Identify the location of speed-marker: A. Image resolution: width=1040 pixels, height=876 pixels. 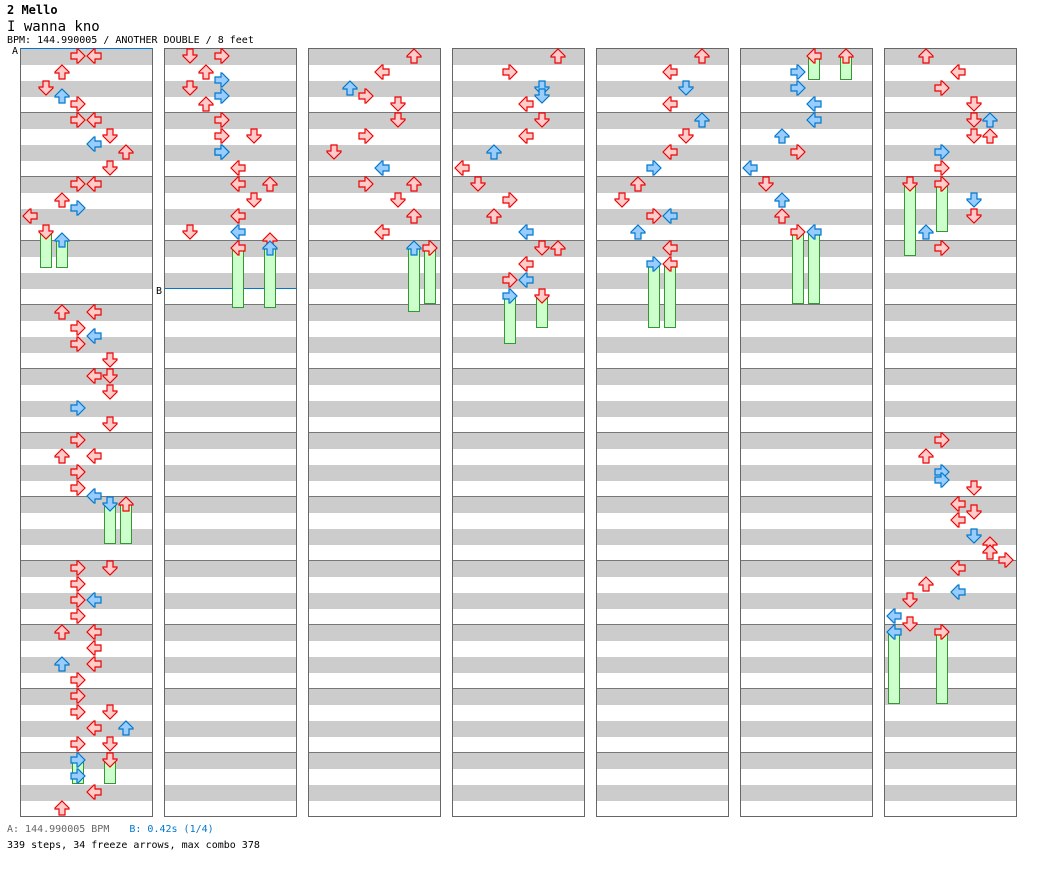
(82, 51).